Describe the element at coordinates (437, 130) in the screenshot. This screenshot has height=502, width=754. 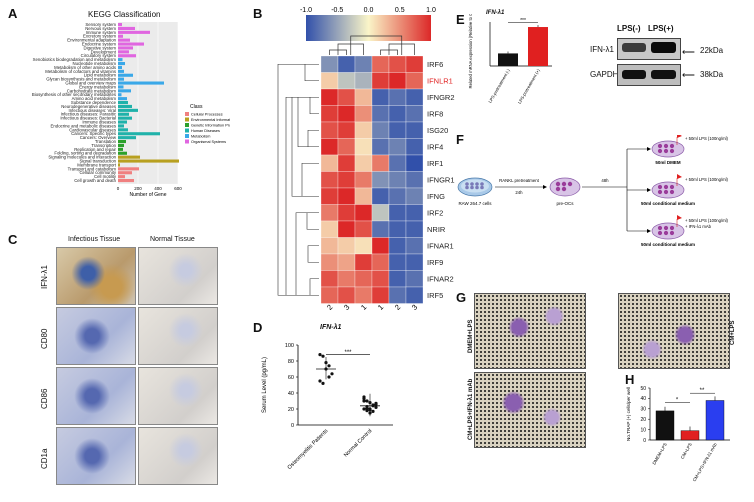
I see `heatmap-row-label: ISG20` at that location.